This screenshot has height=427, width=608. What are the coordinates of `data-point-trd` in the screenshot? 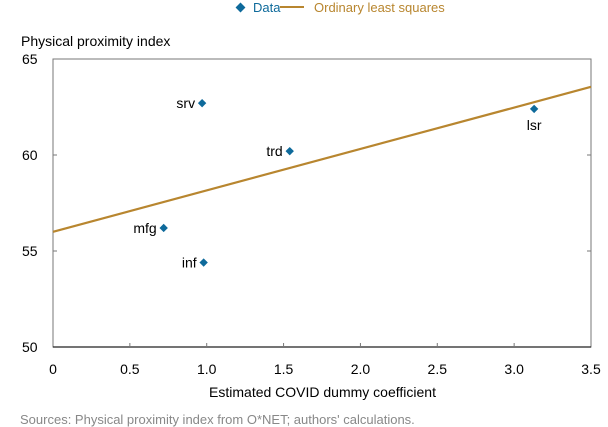 It's located at (289, 151).